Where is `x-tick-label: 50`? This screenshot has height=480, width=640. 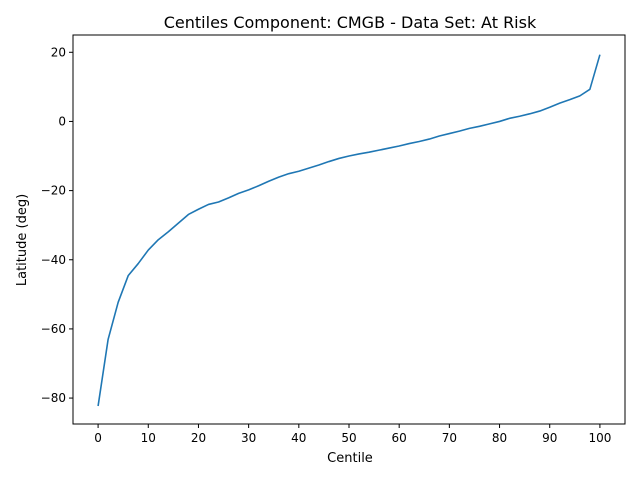
x-tick-label: 50 is located at coordinates (348, 438).